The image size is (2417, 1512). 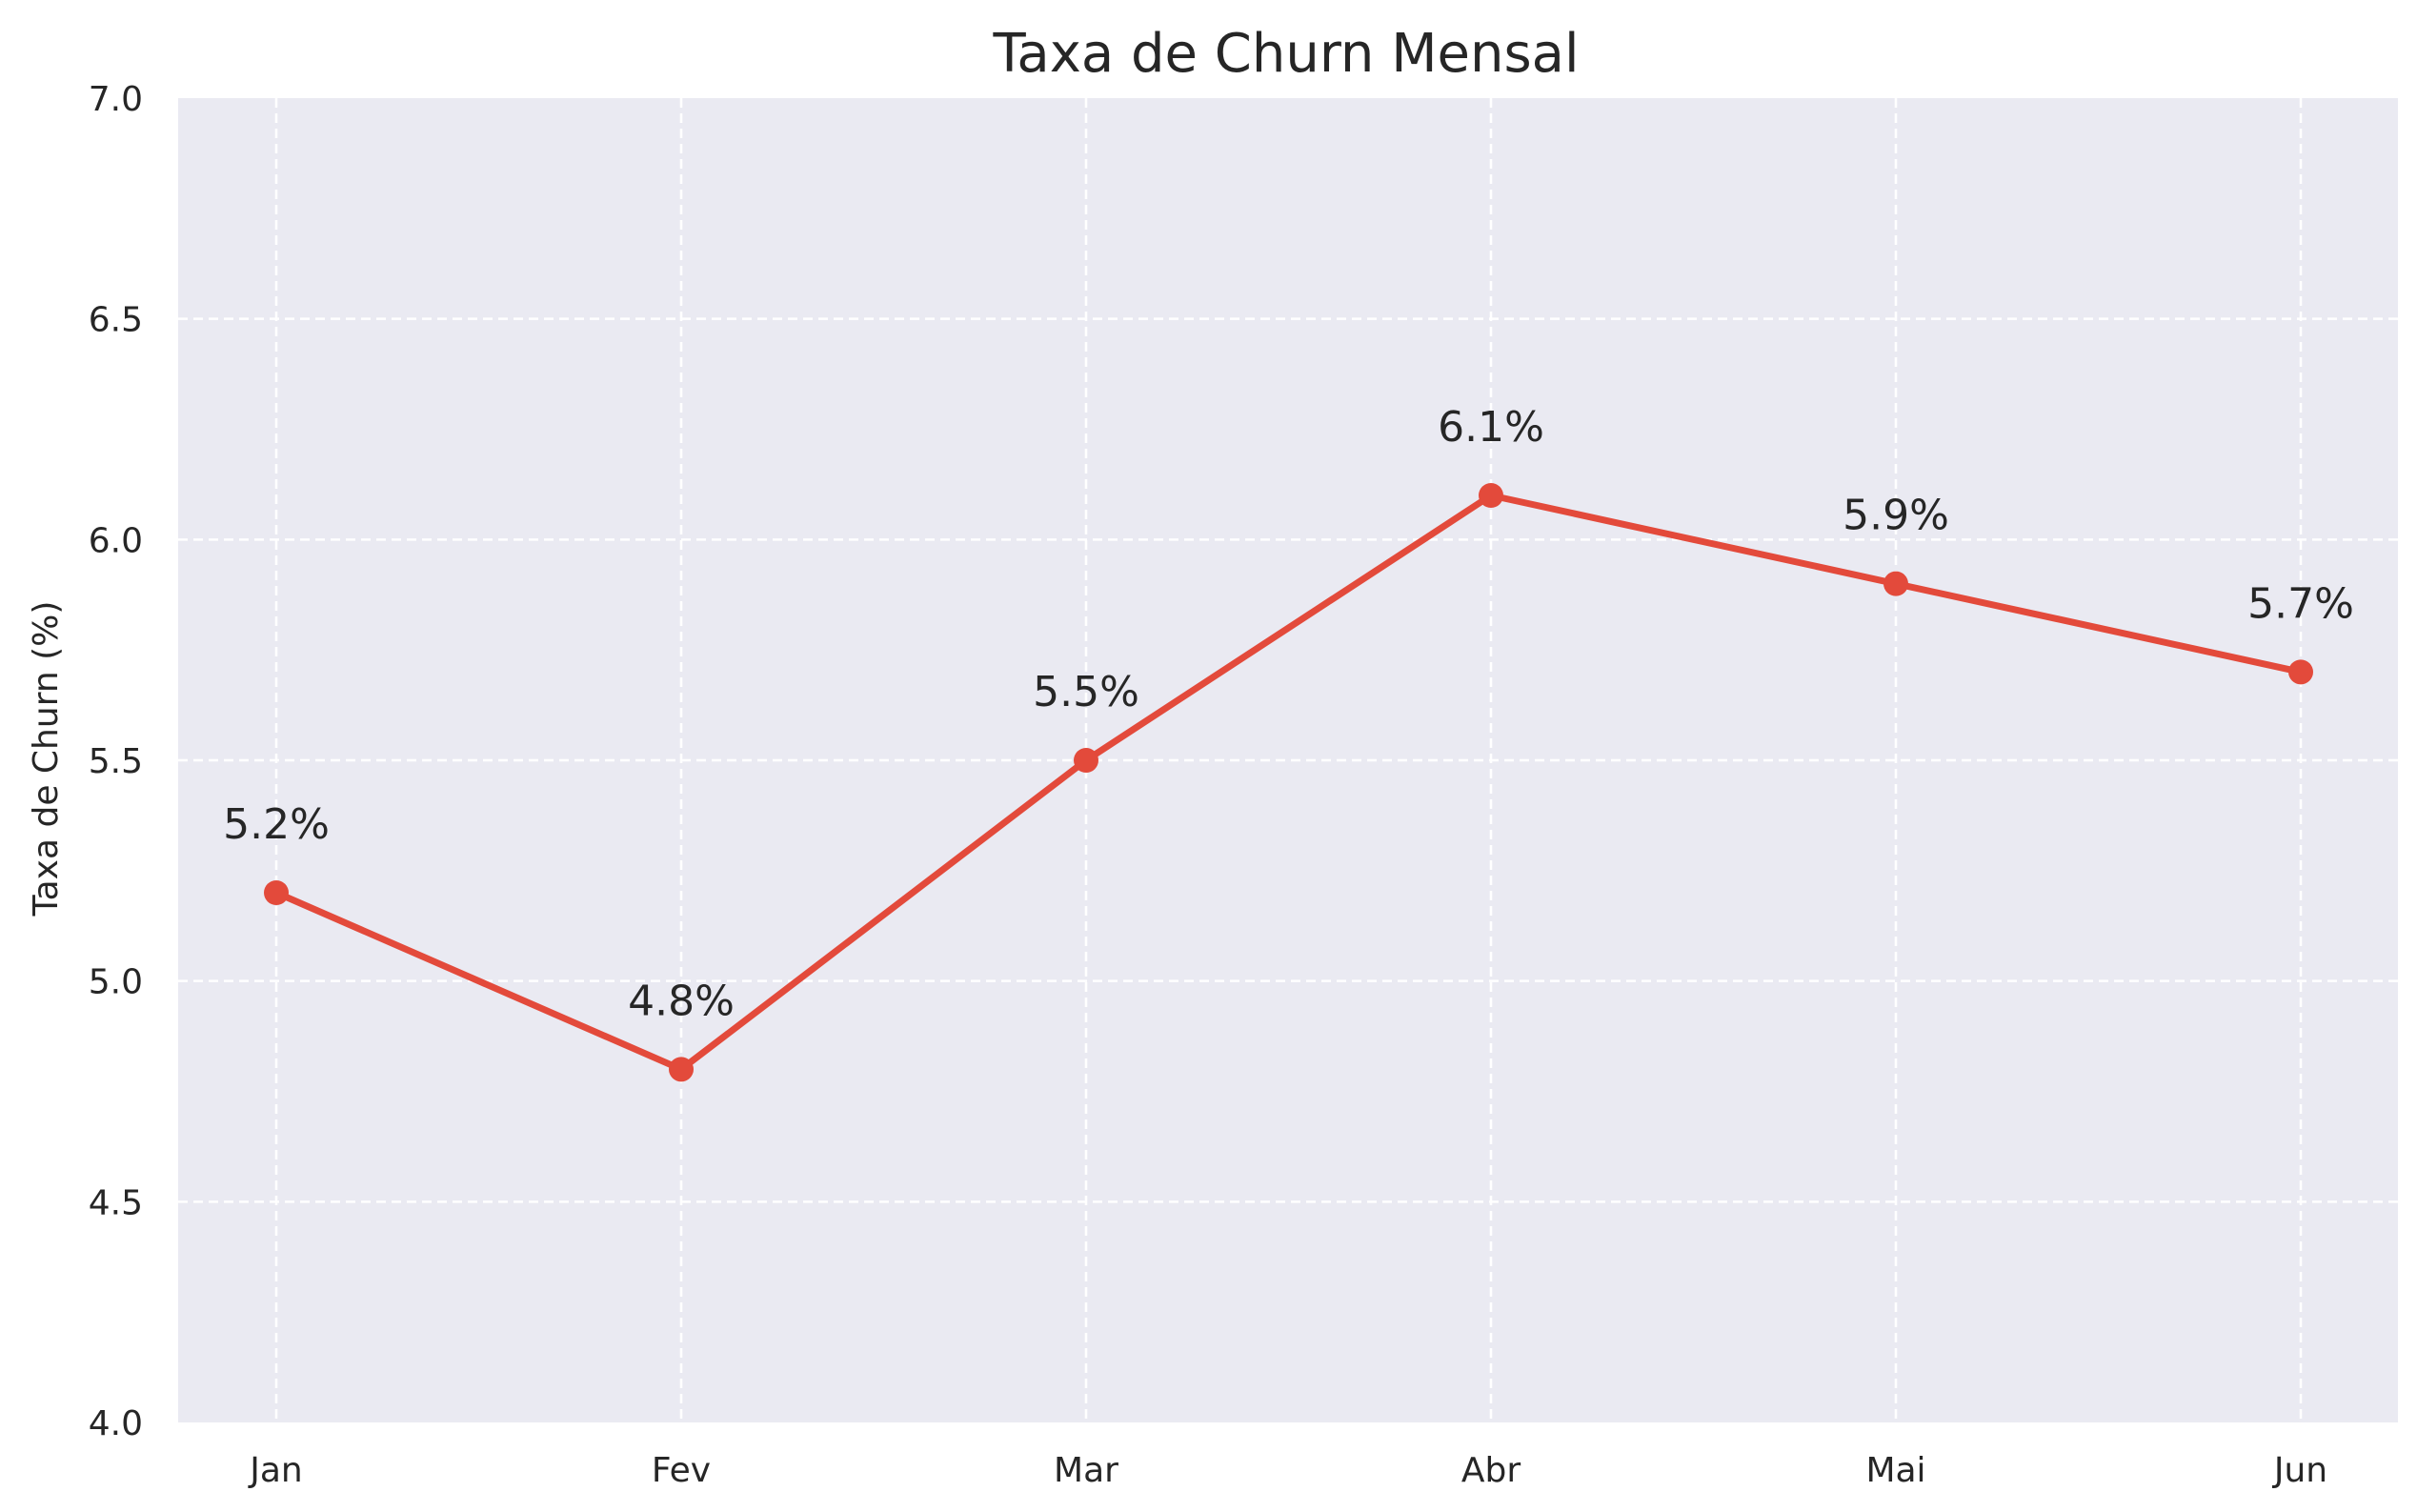 What do you see at coordinates (277, 824) in the screenshot?
I see `data-label: 5.2%` at bounding box center [277, 824].